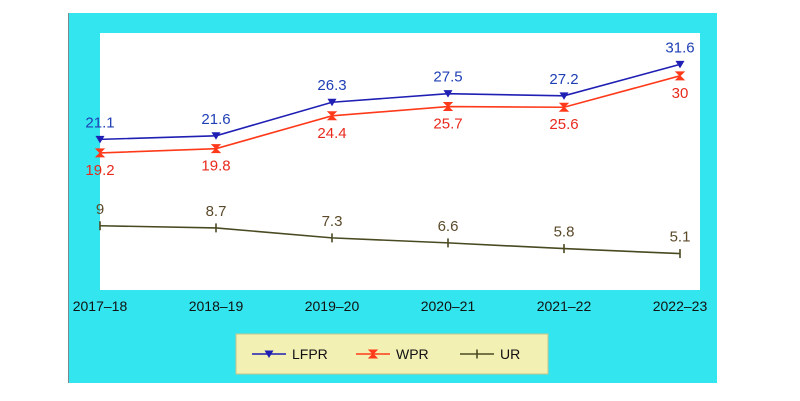  I want to click on legend-item-wpr: WPR, so click(392, 354).